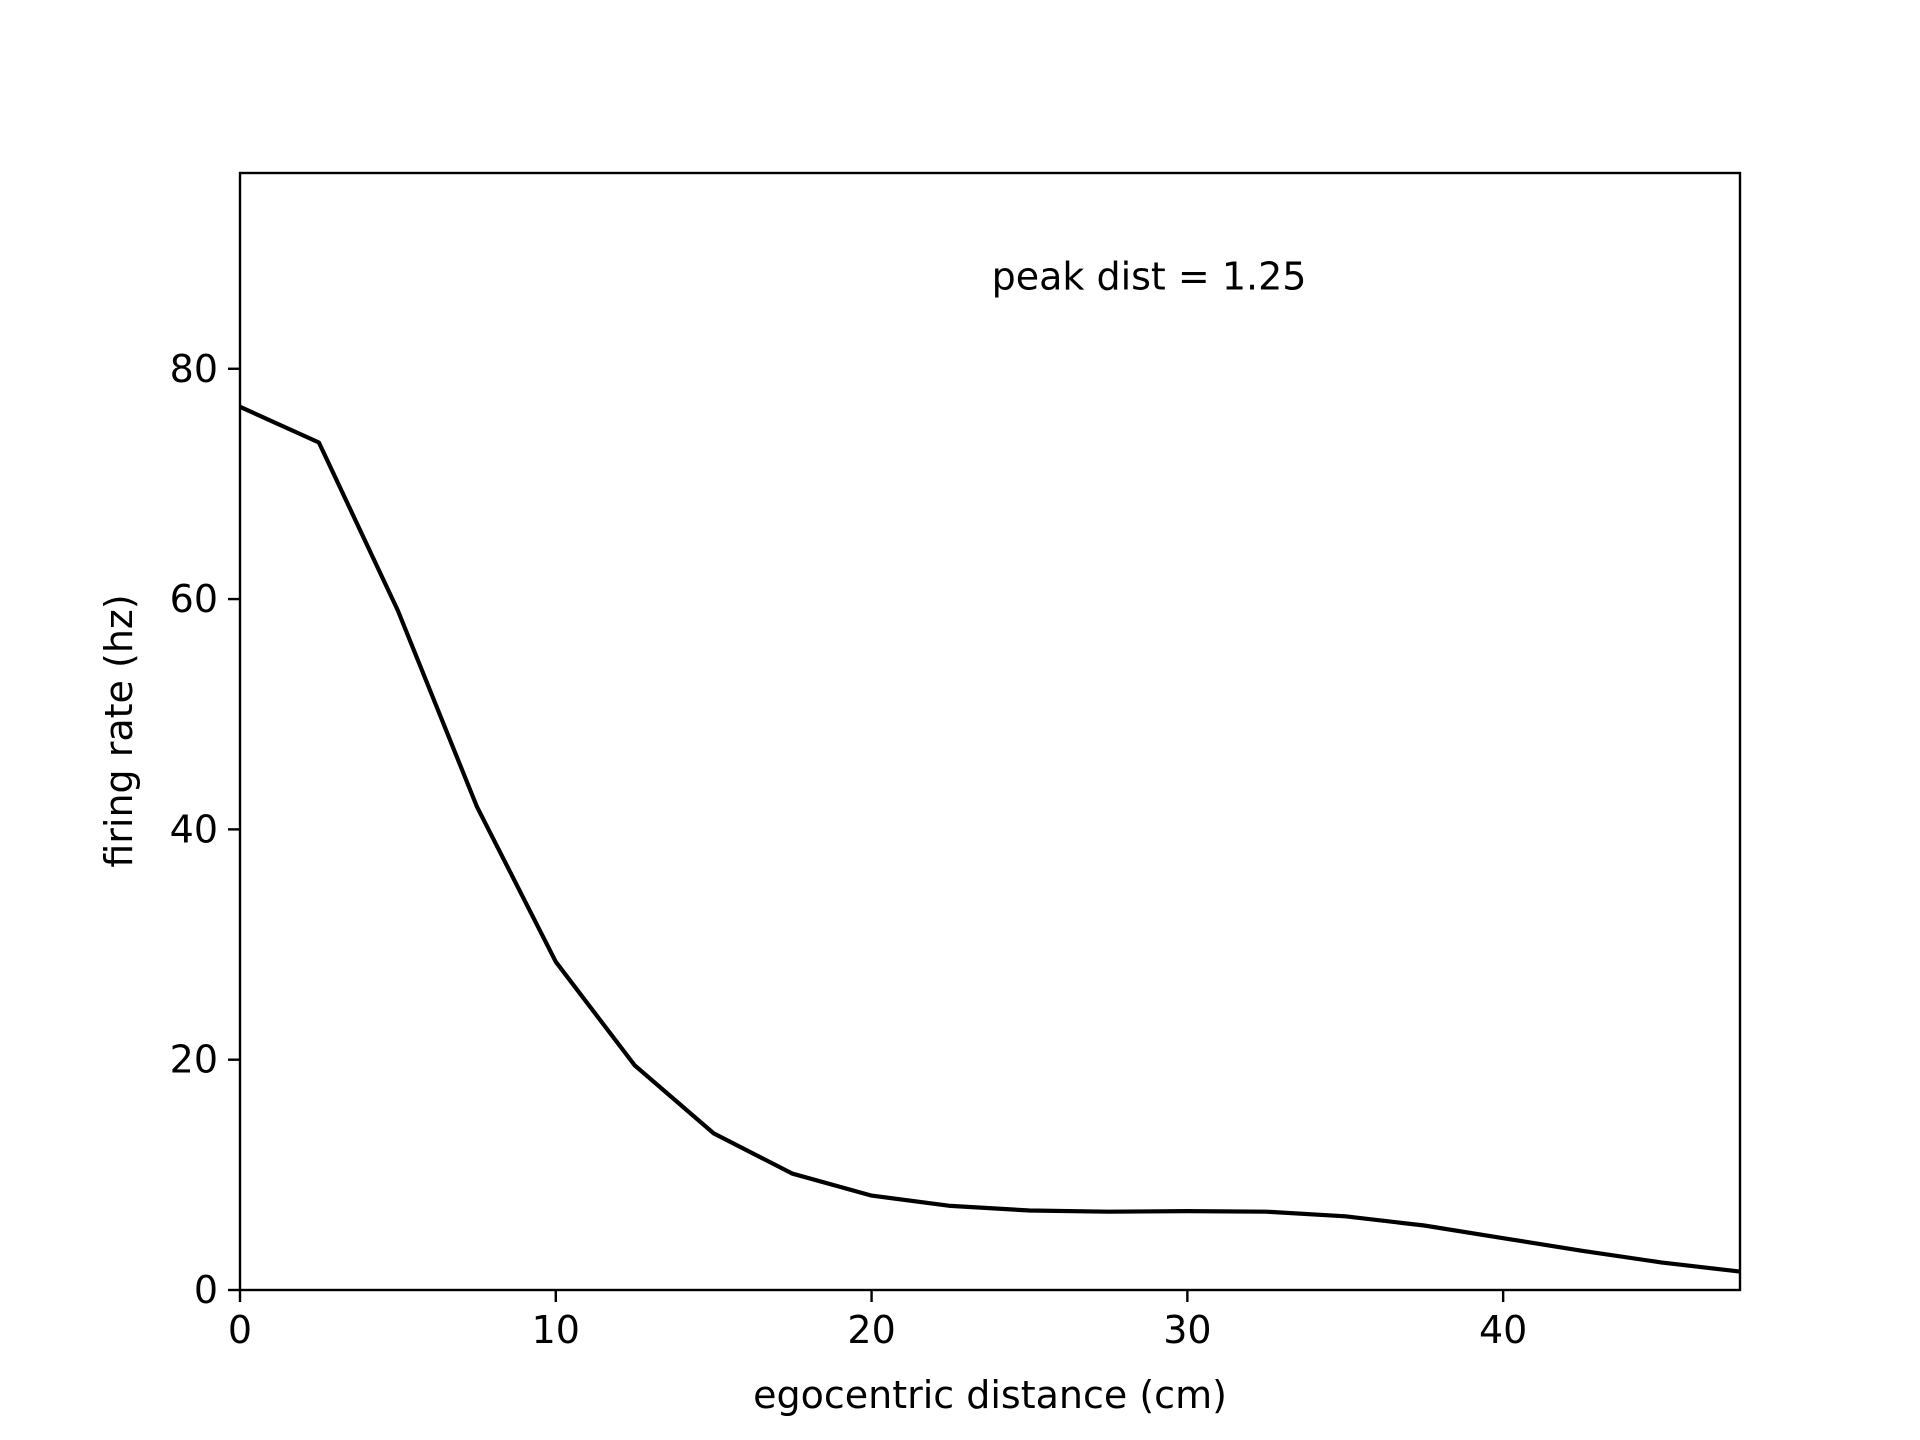  I want to click on y-axis: 0 20 40 60 80, so click(205, 829).